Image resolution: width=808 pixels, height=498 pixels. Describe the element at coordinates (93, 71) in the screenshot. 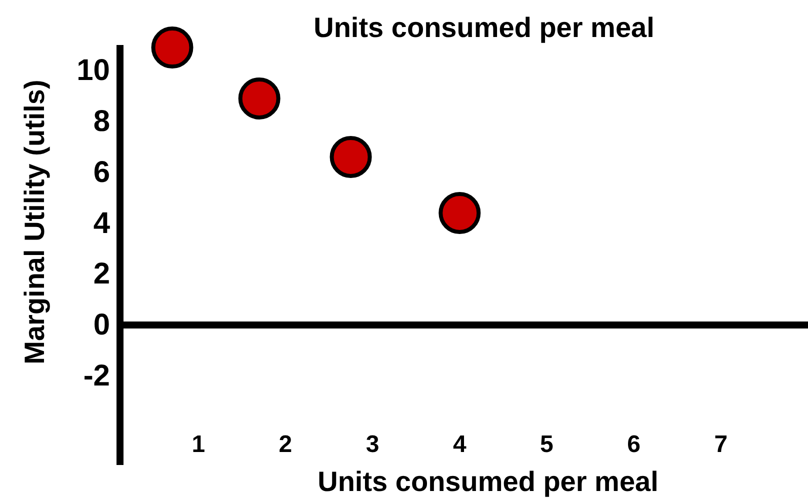

I see `y-tick-label: 10` at that location.